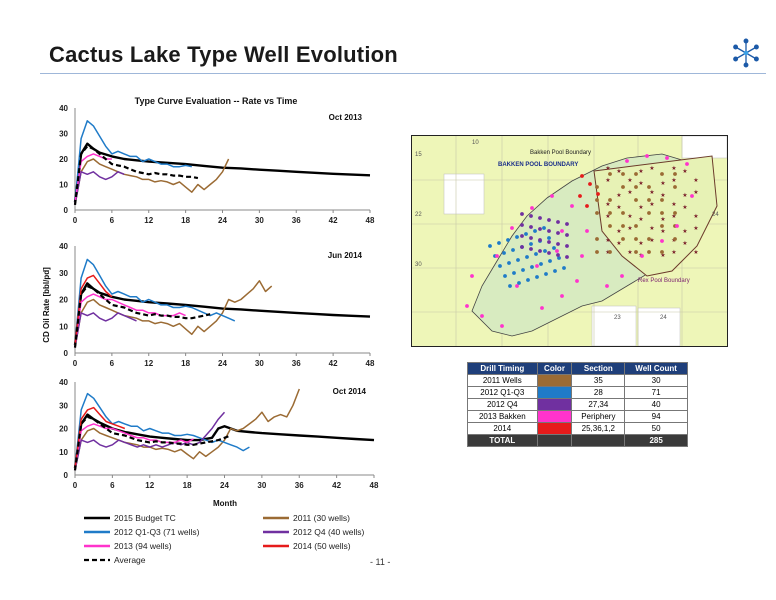 This screenshot has width=776, height=600. Describe the element at coordinates (664, 281) in the screenshot. I see `map-label-rex-boundary: Rex Pool Boundary` at that location.